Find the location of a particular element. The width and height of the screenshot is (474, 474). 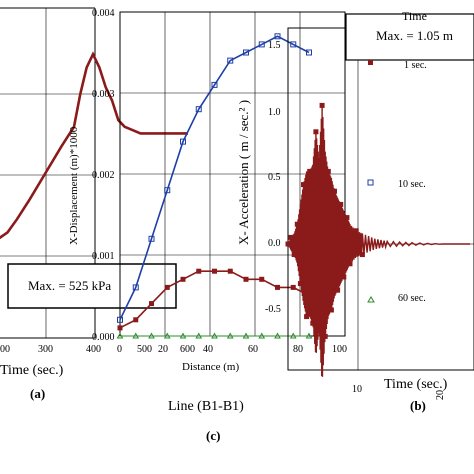

panel-c-ylabel: X-Displacement (m)*1000 is located at coordinates (74, 185).